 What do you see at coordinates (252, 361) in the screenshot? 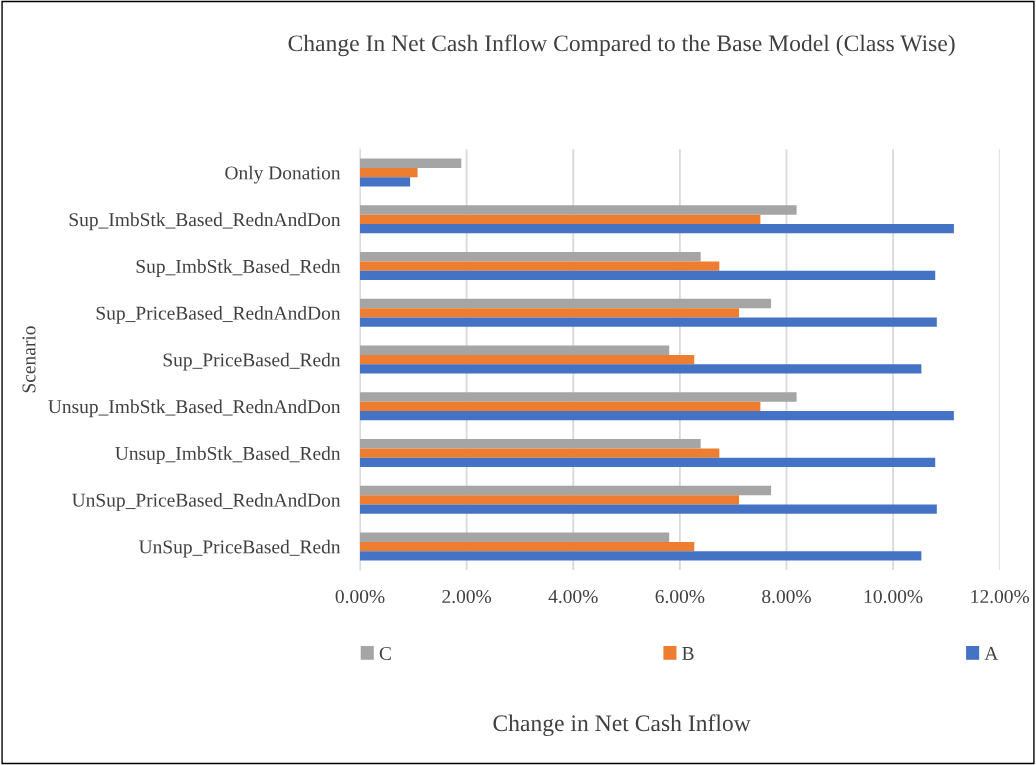
I see `y-tick-label: Sup_PriceBased_Redn` at bounding box center [252, 361].